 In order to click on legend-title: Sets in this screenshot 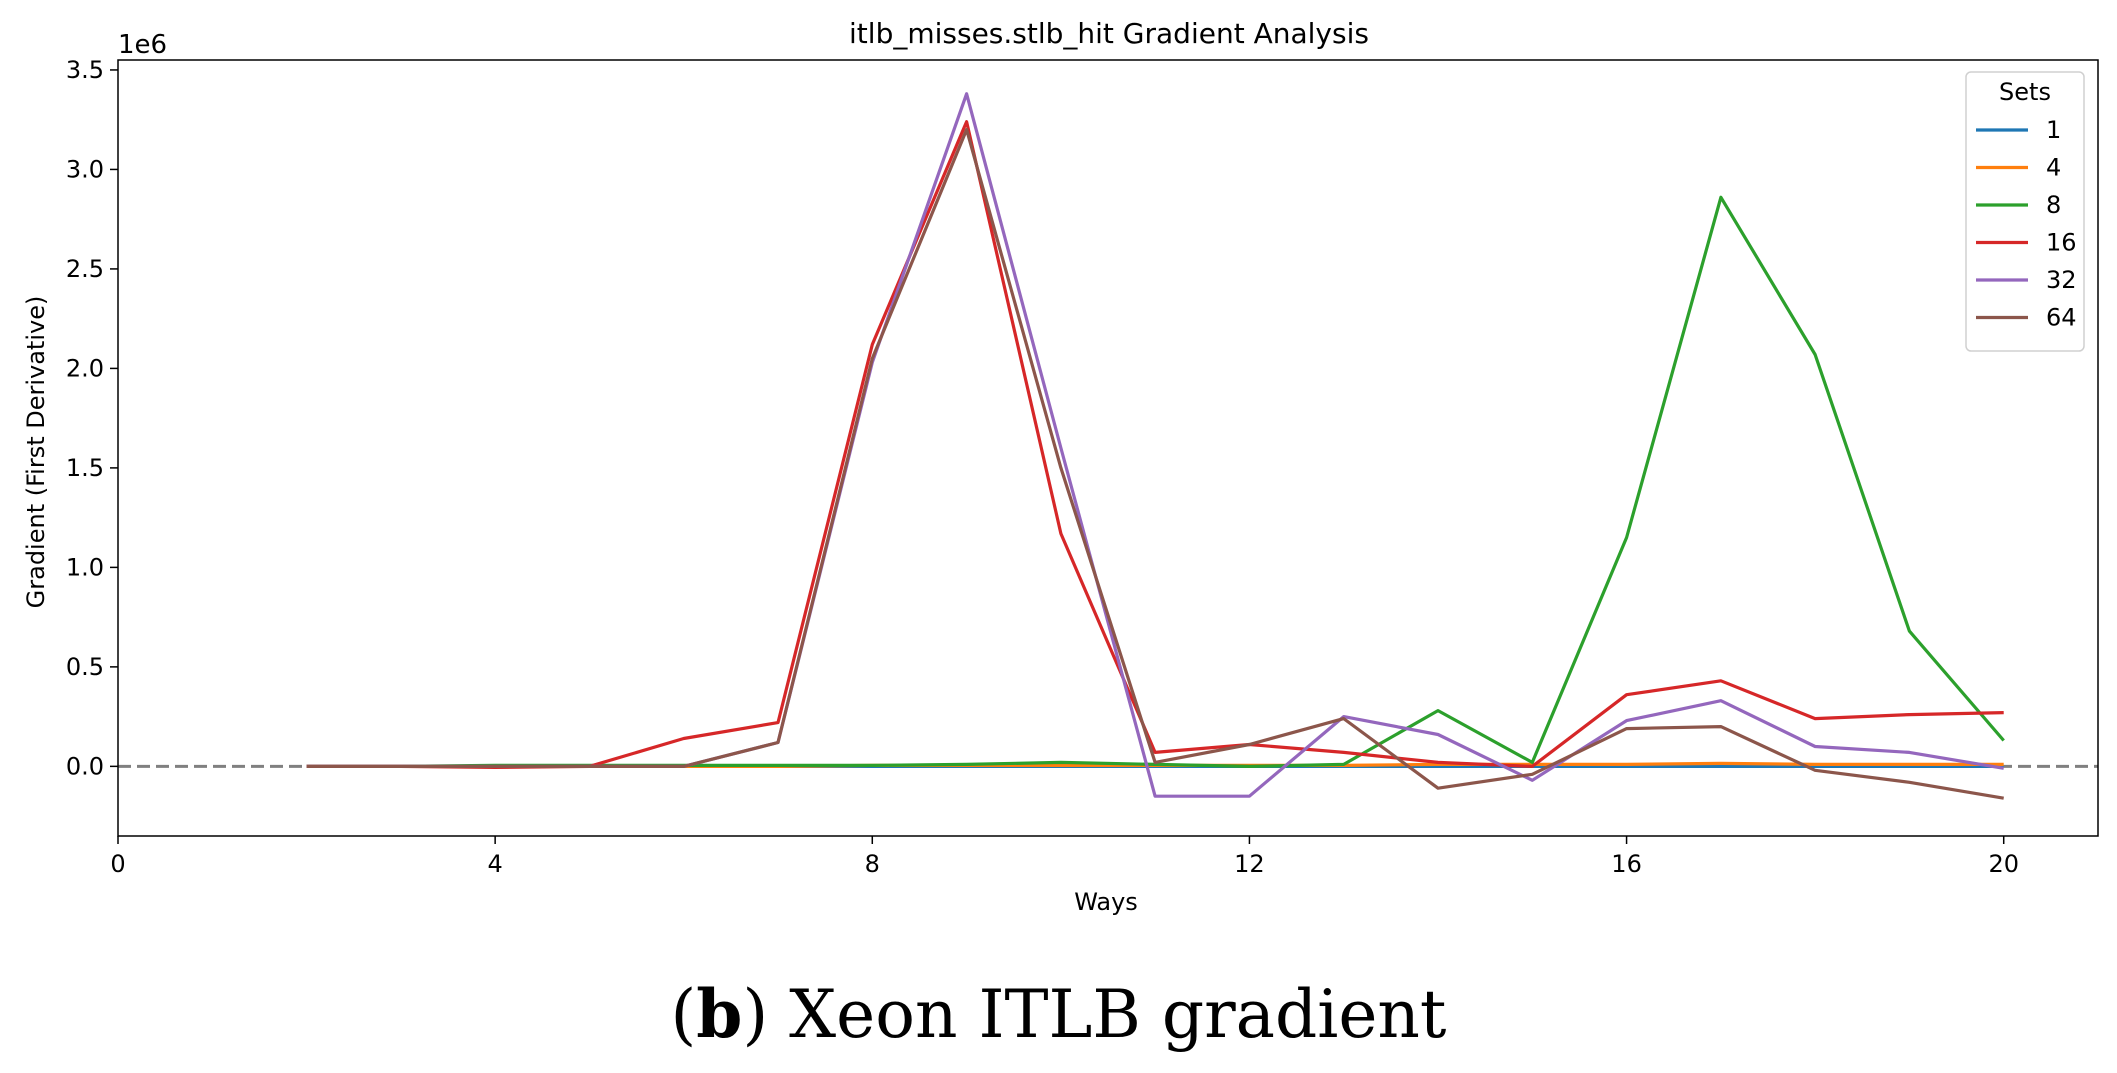, I will do `click(2025, 92)`.